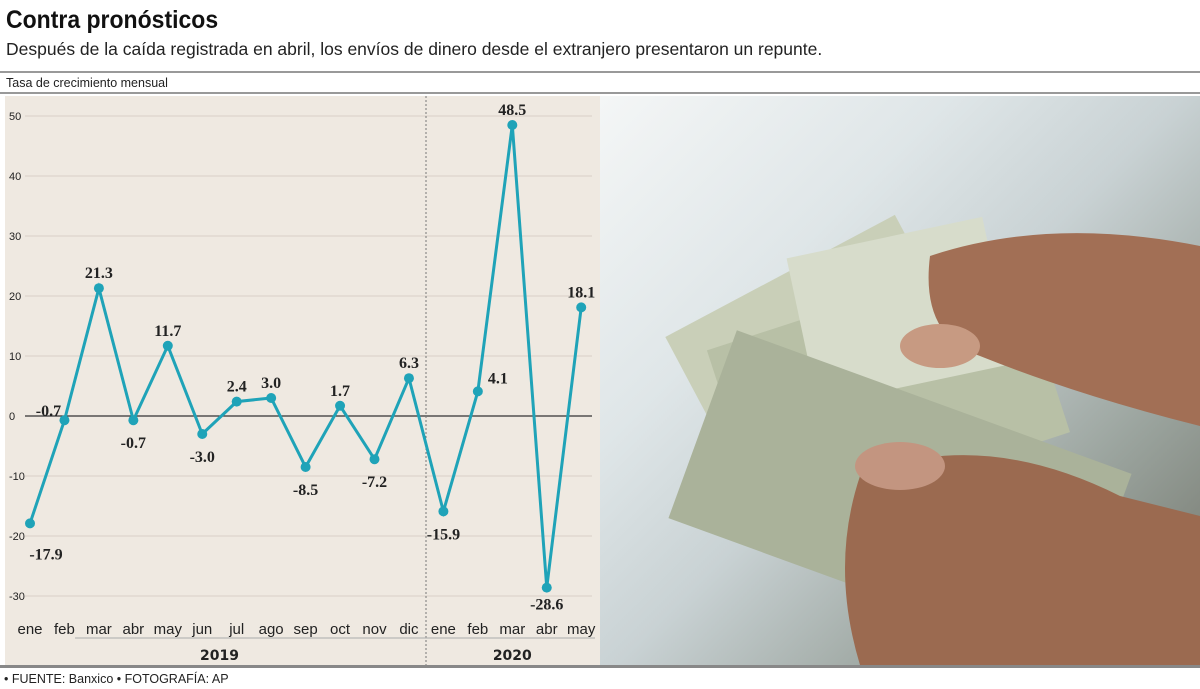 This screenshot has height=689, width=1200. I want to click on x-tick-label: sep, so click(306, 629).